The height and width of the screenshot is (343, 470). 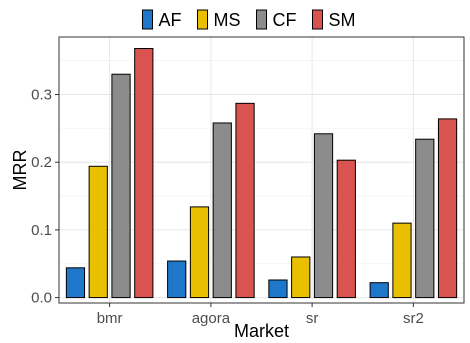 I want to click on y-tick-label: 0.1, so click(x=41, y=230).